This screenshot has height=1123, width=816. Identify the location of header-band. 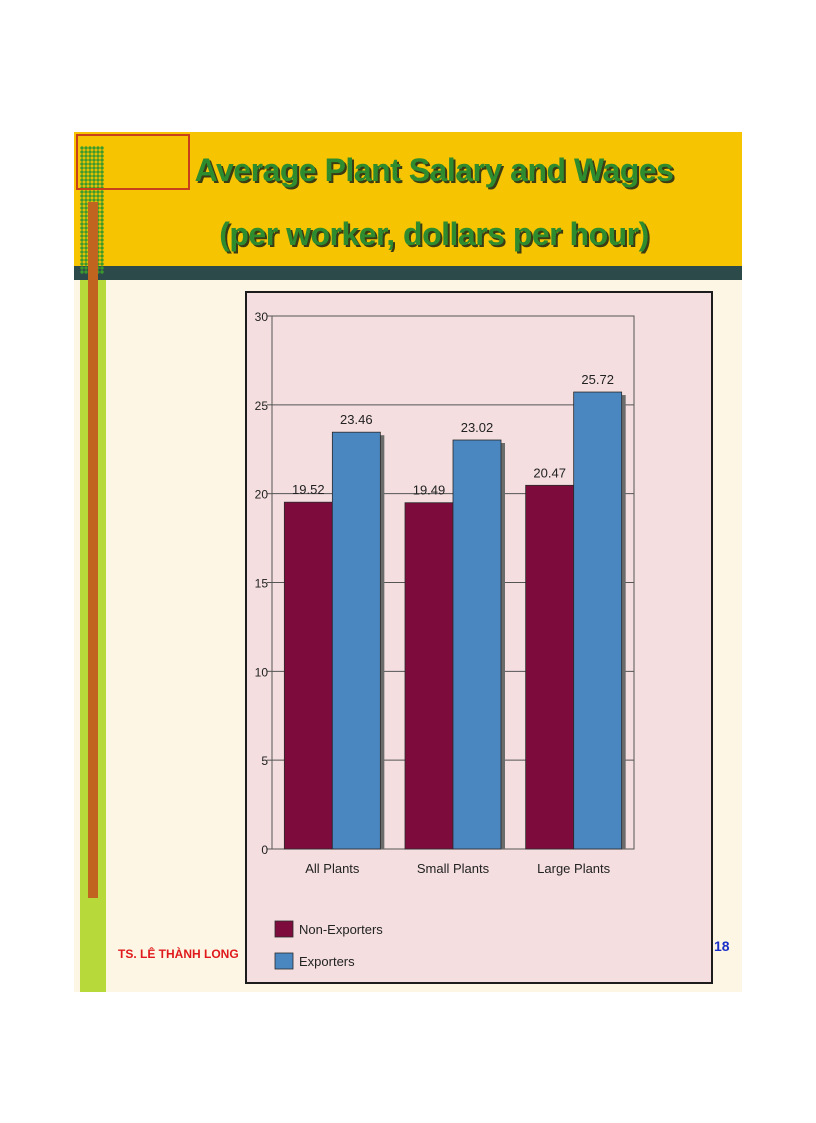
(408, 199).